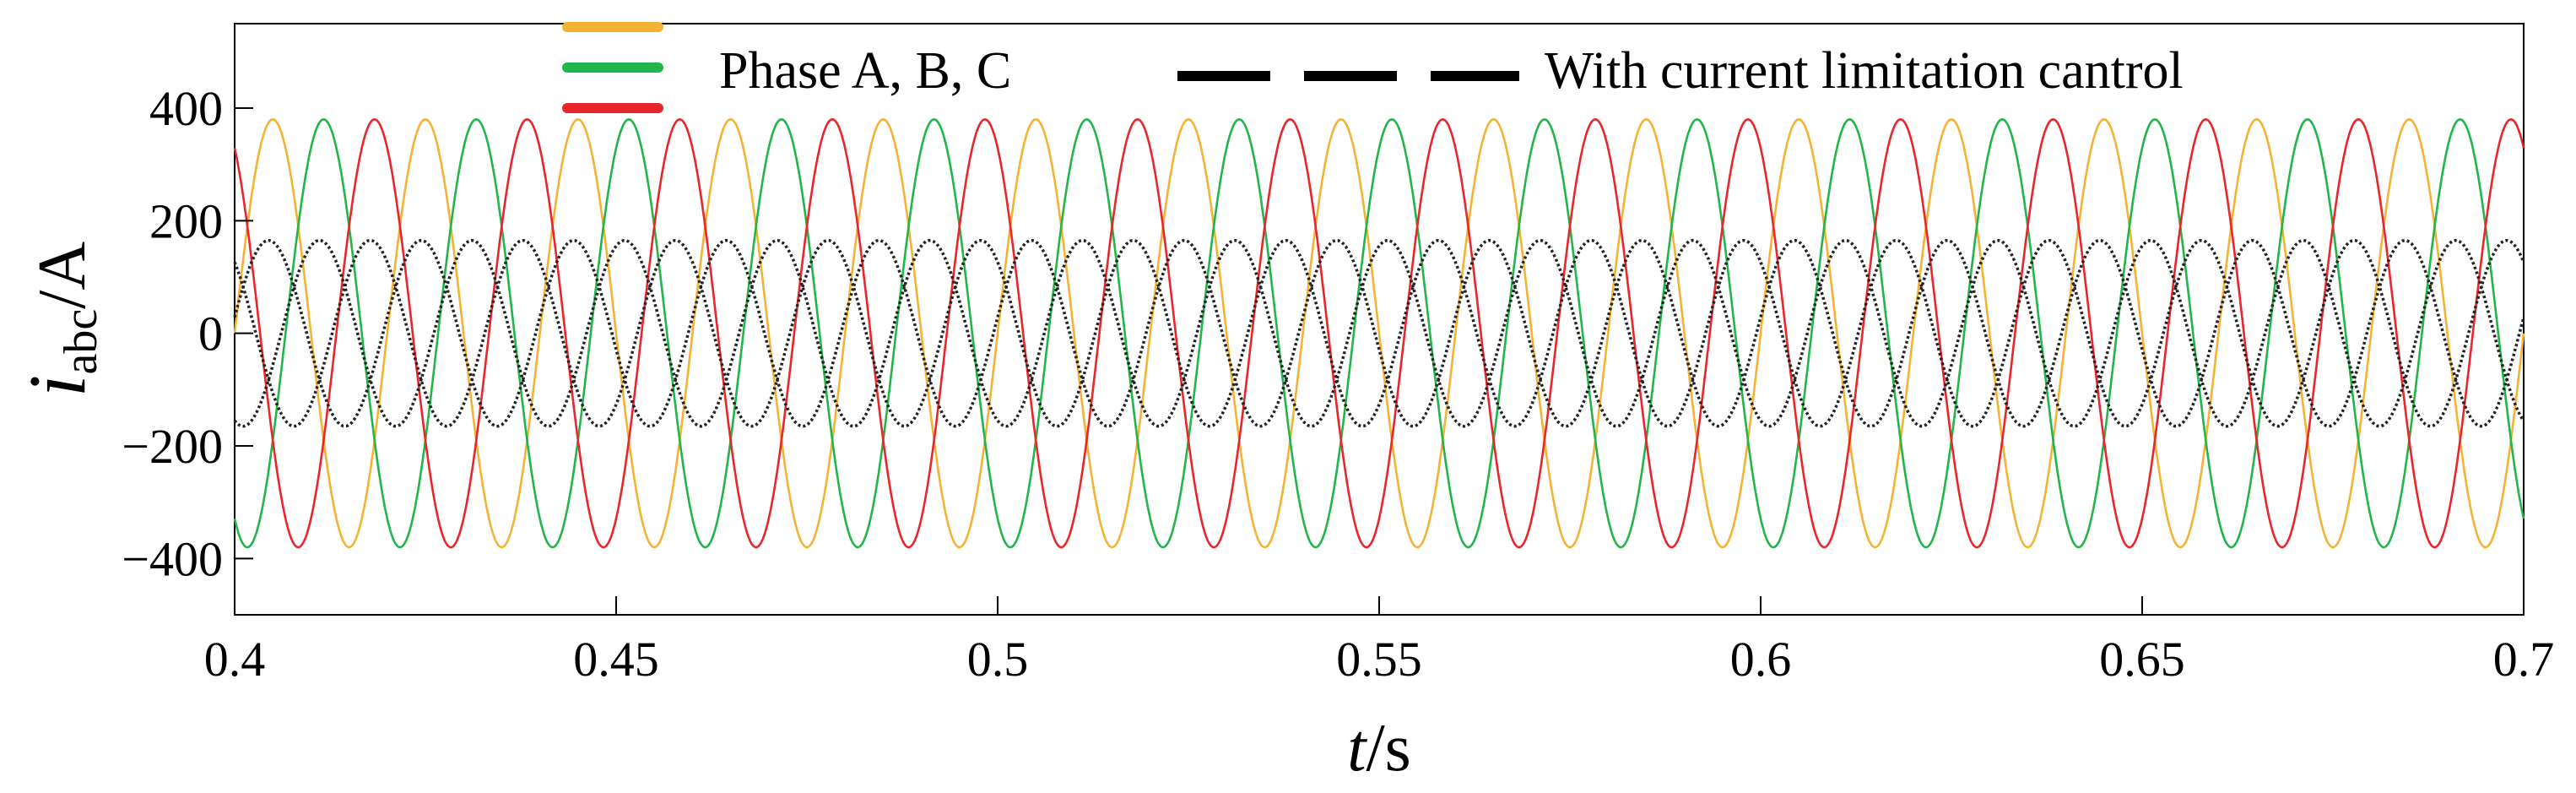 The image size is (2576, 793). Describe the element at coordinates (2142, 659) in the screenshot. I see `x-tick-label: 0.65` at that location.